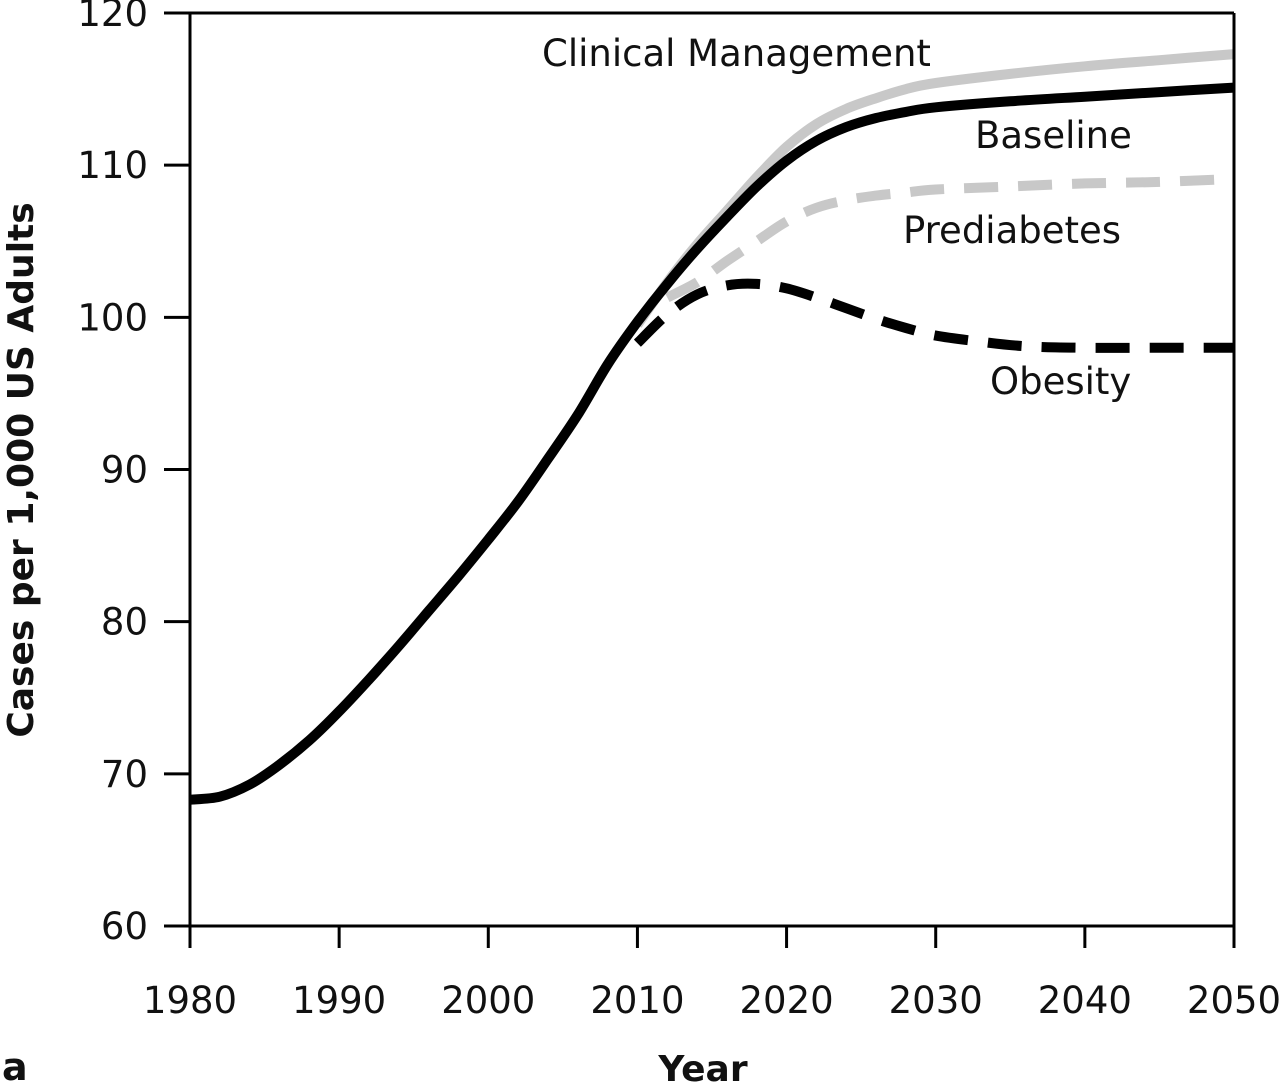  I want to click on series-line-prediabetes, so click(949, 238).